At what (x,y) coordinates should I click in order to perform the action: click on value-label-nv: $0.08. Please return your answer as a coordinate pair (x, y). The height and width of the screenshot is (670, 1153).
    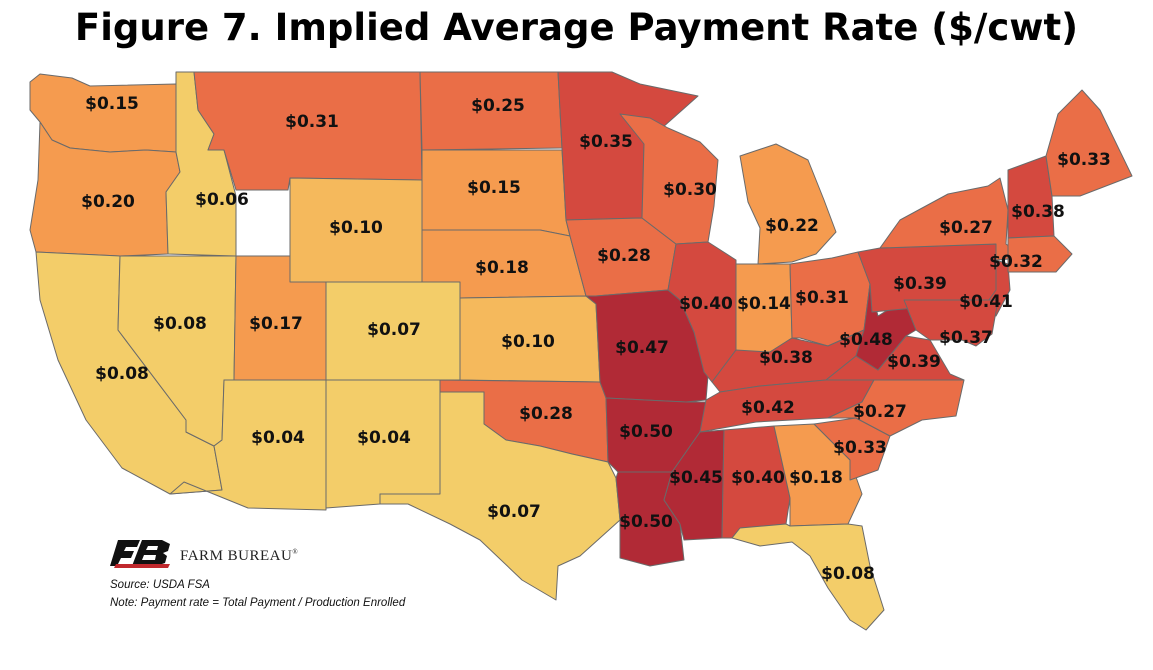
    Looking at the image, I should click on (180, 324).